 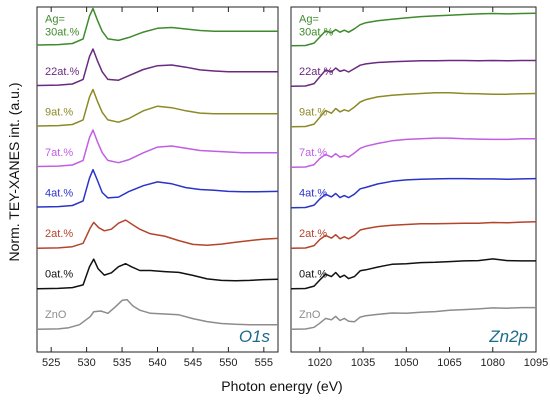 What do you see at coordinates (264, 363) in the screenshot?
I see `o1s-x-tick-label: 555` at bounding box center [264, 363].